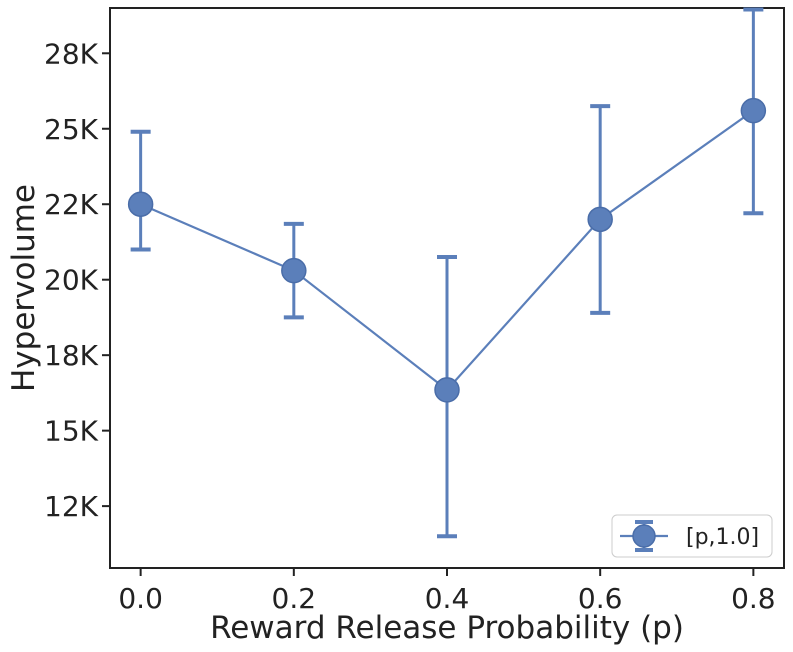 The height and width of the screenshot is (652, 793). What do you see at coordinates (447, 598) in the screenshot?
I see `x-tick-label: 0.4` at bounding box center [447, 598].